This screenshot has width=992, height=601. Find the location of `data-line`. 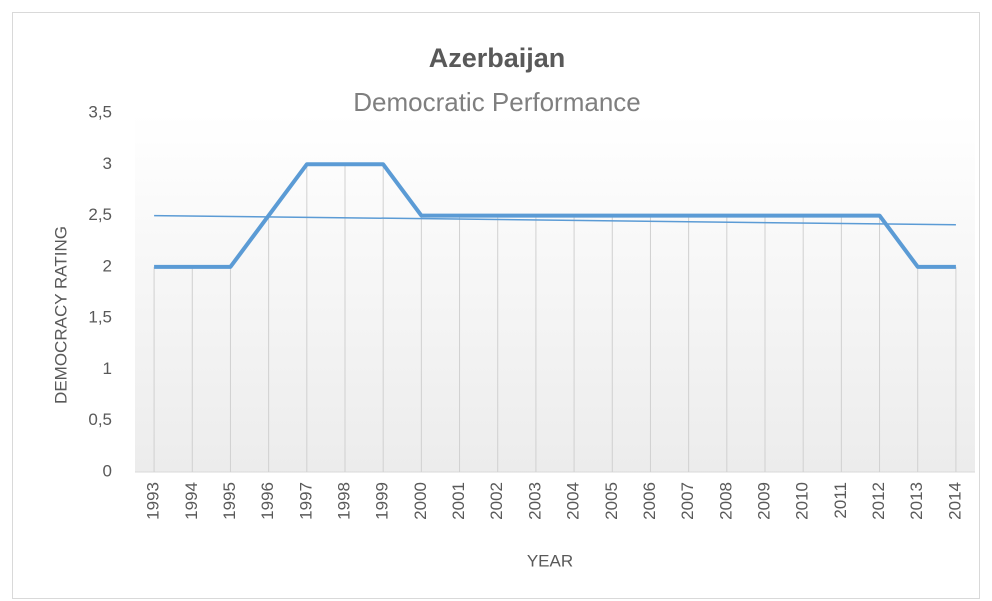

data-line is located at coordinates (555, 215).